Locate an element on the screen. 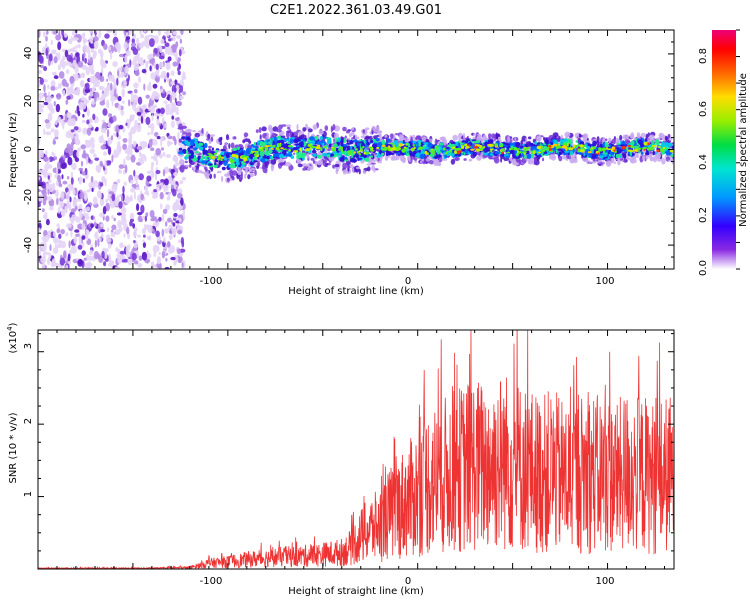  svg-text: (x104) is located at coordinates (12, 337).